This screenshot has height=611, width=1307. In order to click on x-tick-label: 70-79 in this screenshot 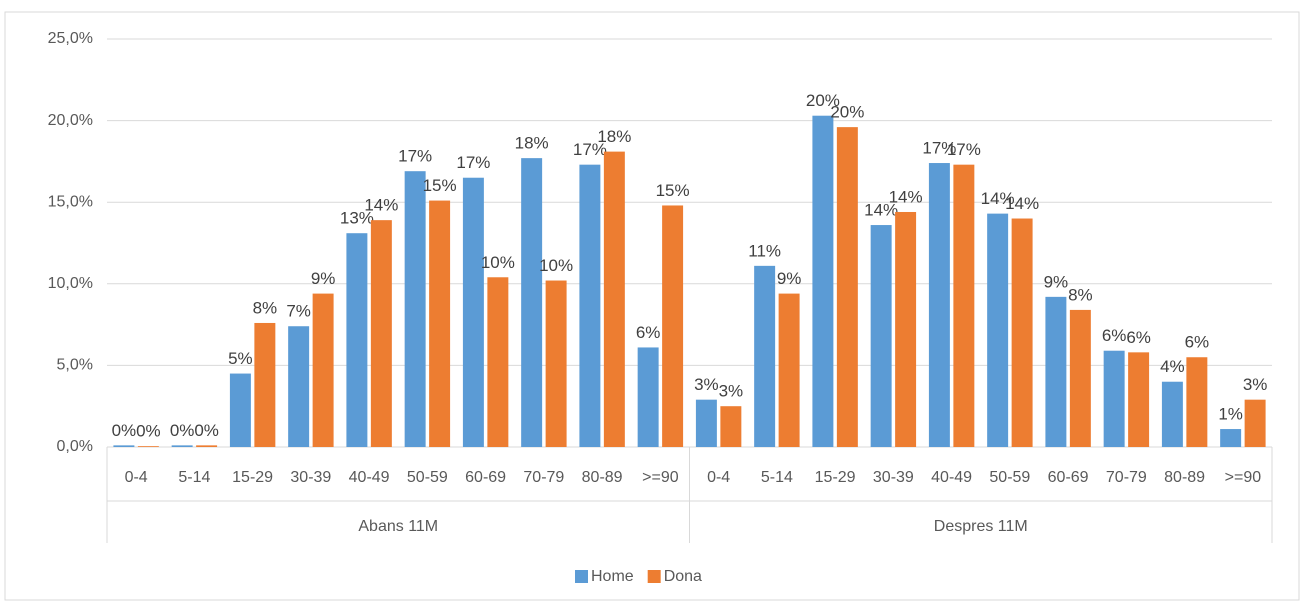, I will do `click(543, 477)`.